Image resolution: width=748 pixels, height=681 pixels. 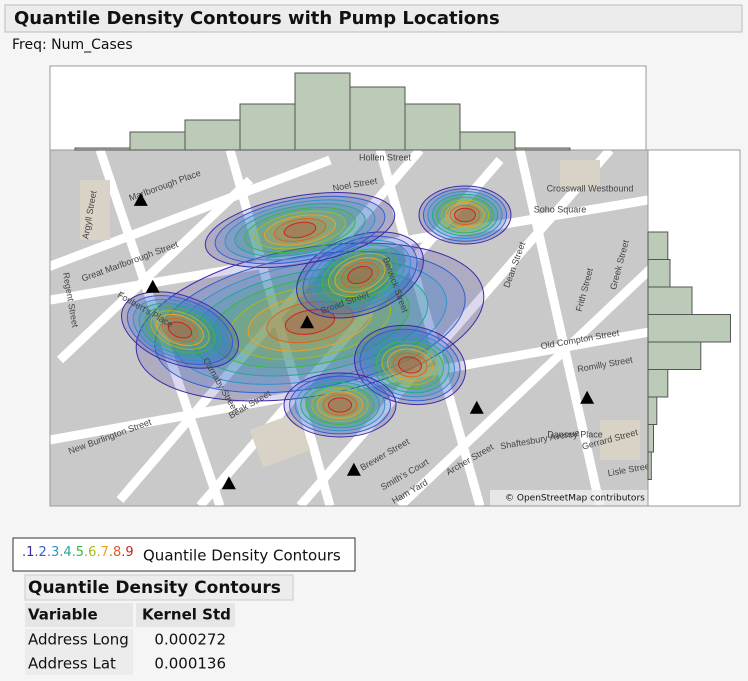 I want to click on cell: 0.000272, so click(x=190, y=640).